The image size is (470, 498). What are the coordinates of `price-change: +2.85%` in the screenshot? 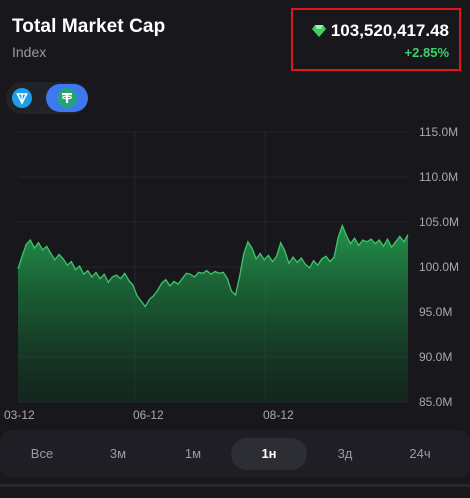 It's located at (426, 52).